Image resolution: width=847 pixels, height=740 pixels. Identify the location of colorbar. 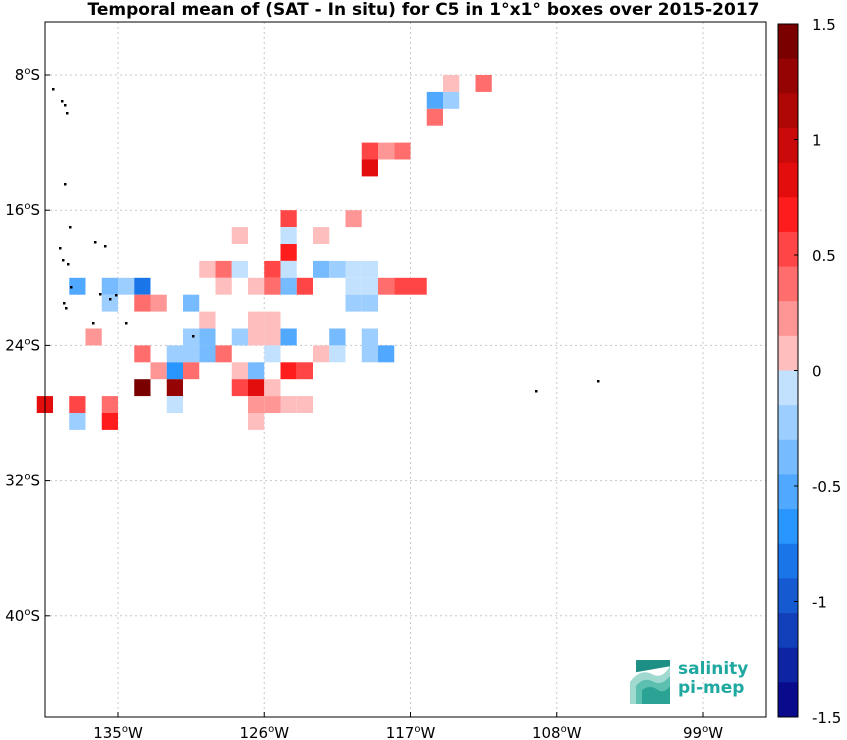
(788, 370).